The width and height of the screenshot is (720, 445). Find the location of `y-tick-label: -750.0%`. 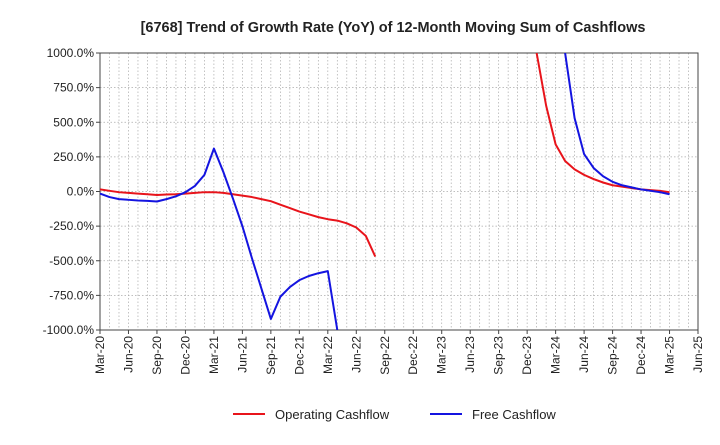

y-tick-label: -750.0% is located at coordinates (71, 295).